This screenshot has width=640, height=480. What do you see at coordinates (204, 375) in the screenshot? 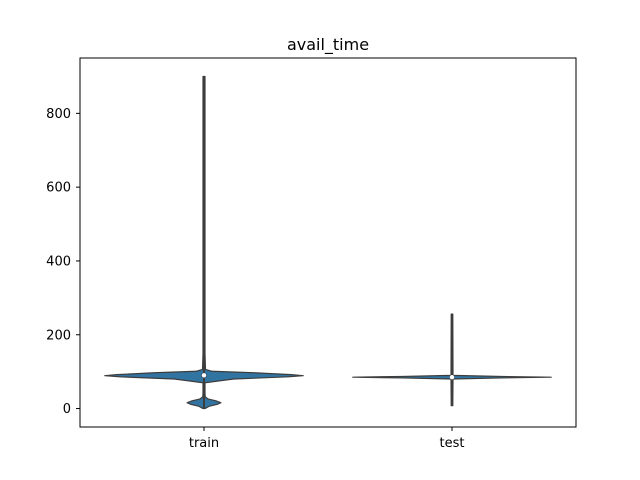
I see `violin-median-train` at bounding box center [204, 375].